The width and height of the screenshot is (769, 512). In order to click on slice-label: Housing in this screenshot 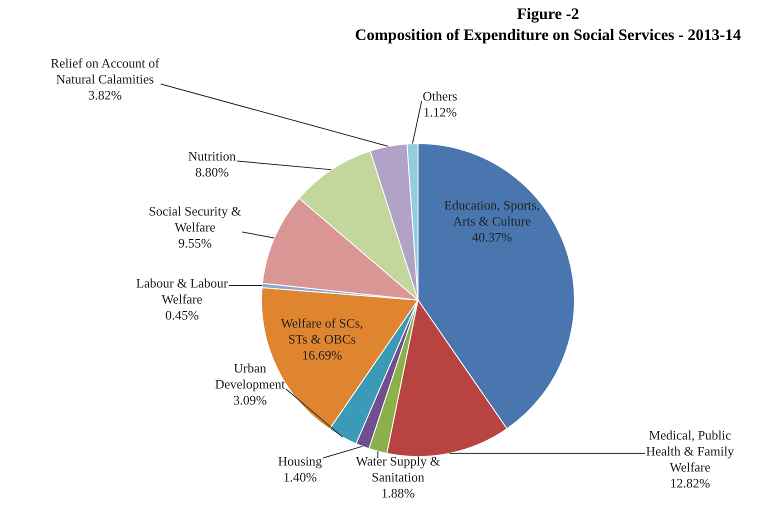, I will do `click(300, 460)`.